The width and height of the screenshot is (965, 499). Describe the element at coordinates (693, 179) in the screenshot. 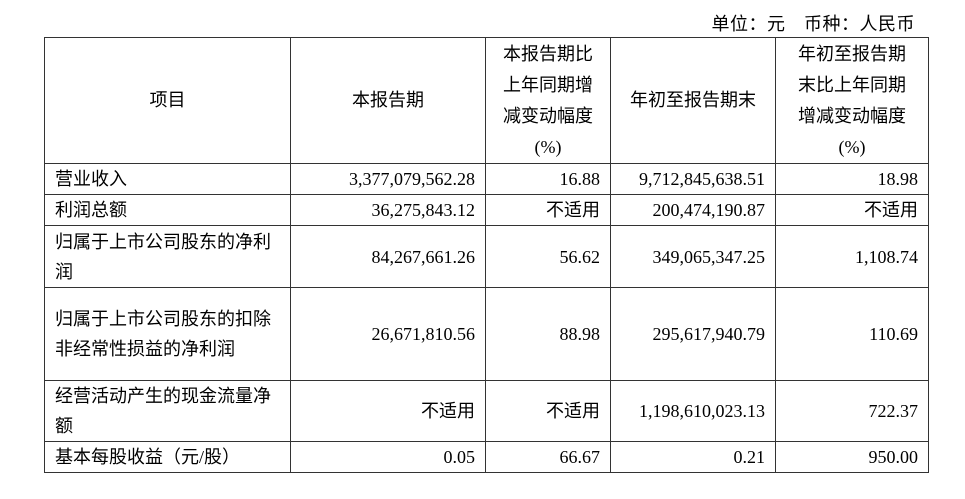

I see `cell-ytd: 9,712,845,638.51` at that location.